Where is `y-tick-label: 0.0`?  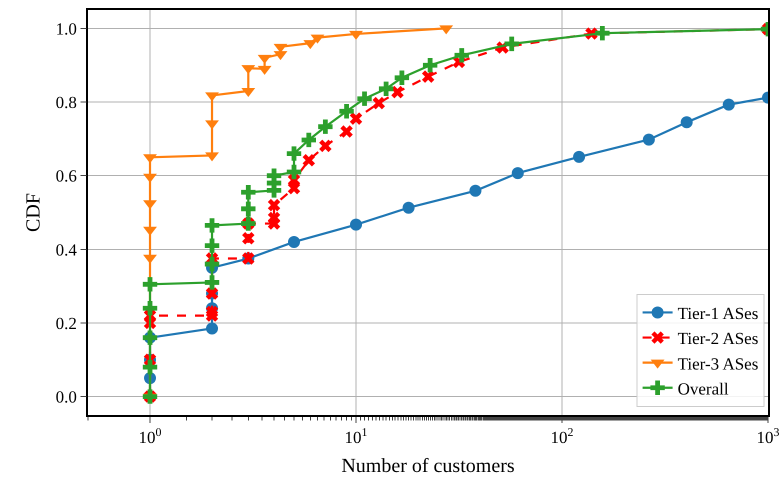
y-tick-label: 0.0 is located at coordinates (66, 397).